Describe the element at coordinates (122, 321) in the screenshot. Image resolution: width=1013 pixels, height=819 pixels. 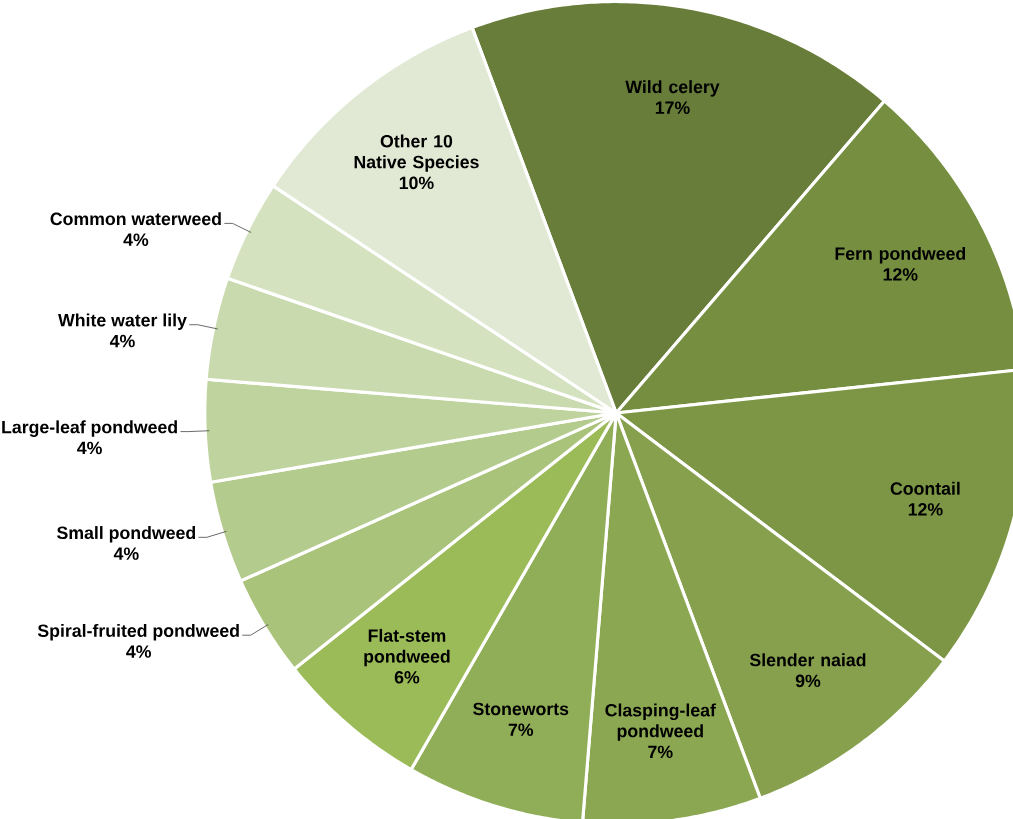
I see `slice-label: White water lily` at that location.